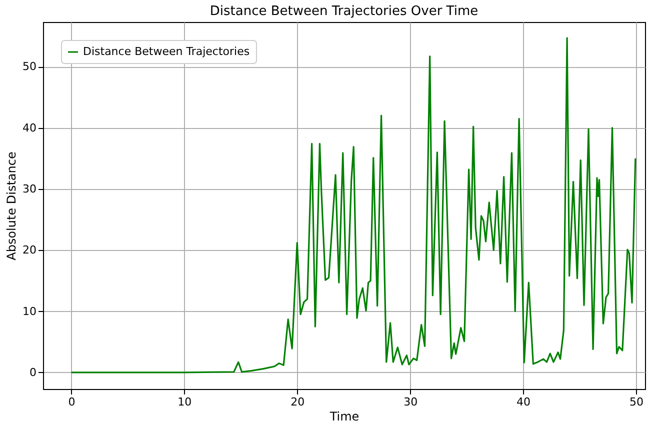  I want to click on y-tick-label: 20, so click(29, 250).